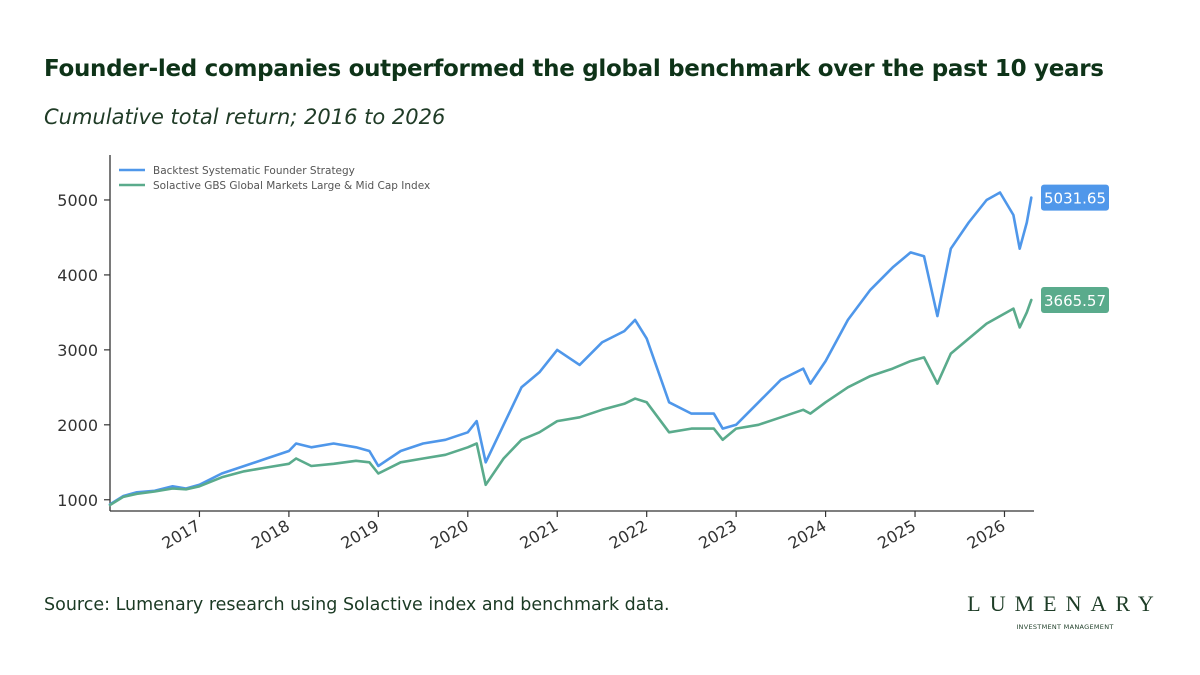 This screenshot has width=1200, height=675. I want to click on chart-subtitle: Cumulative total return; 2016 to 2026, so click(245, 117).